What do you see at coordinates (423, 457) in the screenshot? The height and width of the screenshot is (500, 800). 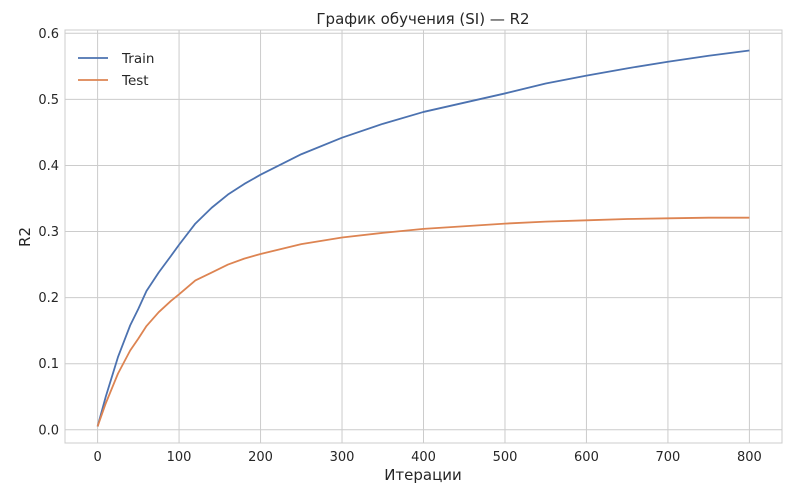 I see `x-tick-label: 400` at bounding box center [423, 457].